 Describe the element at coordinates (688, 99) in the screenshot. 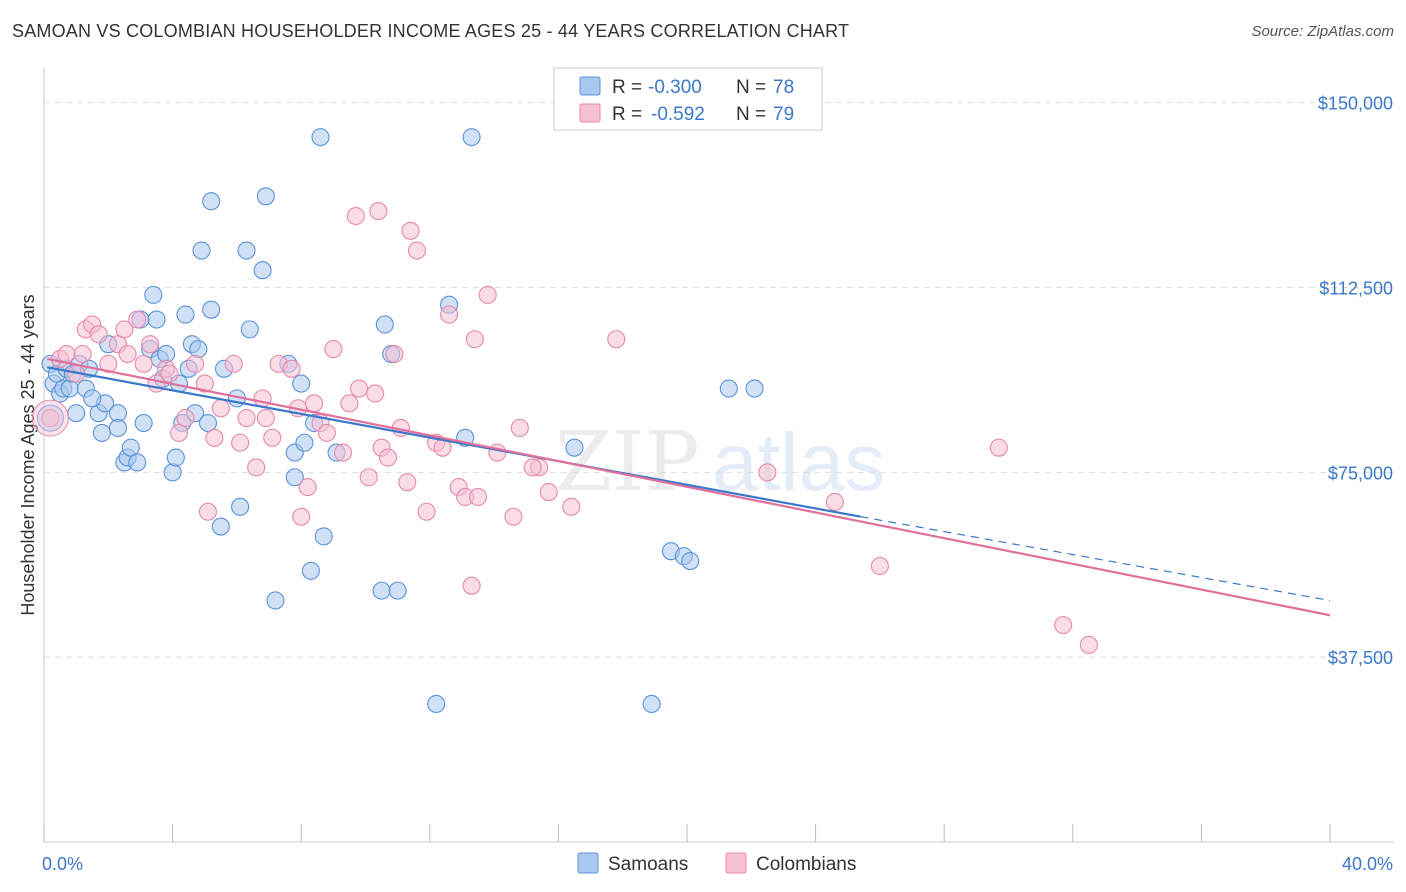

I see `correlation-legend: R = -0.300 N = 78 R = -0.592 N = 79` at that location.